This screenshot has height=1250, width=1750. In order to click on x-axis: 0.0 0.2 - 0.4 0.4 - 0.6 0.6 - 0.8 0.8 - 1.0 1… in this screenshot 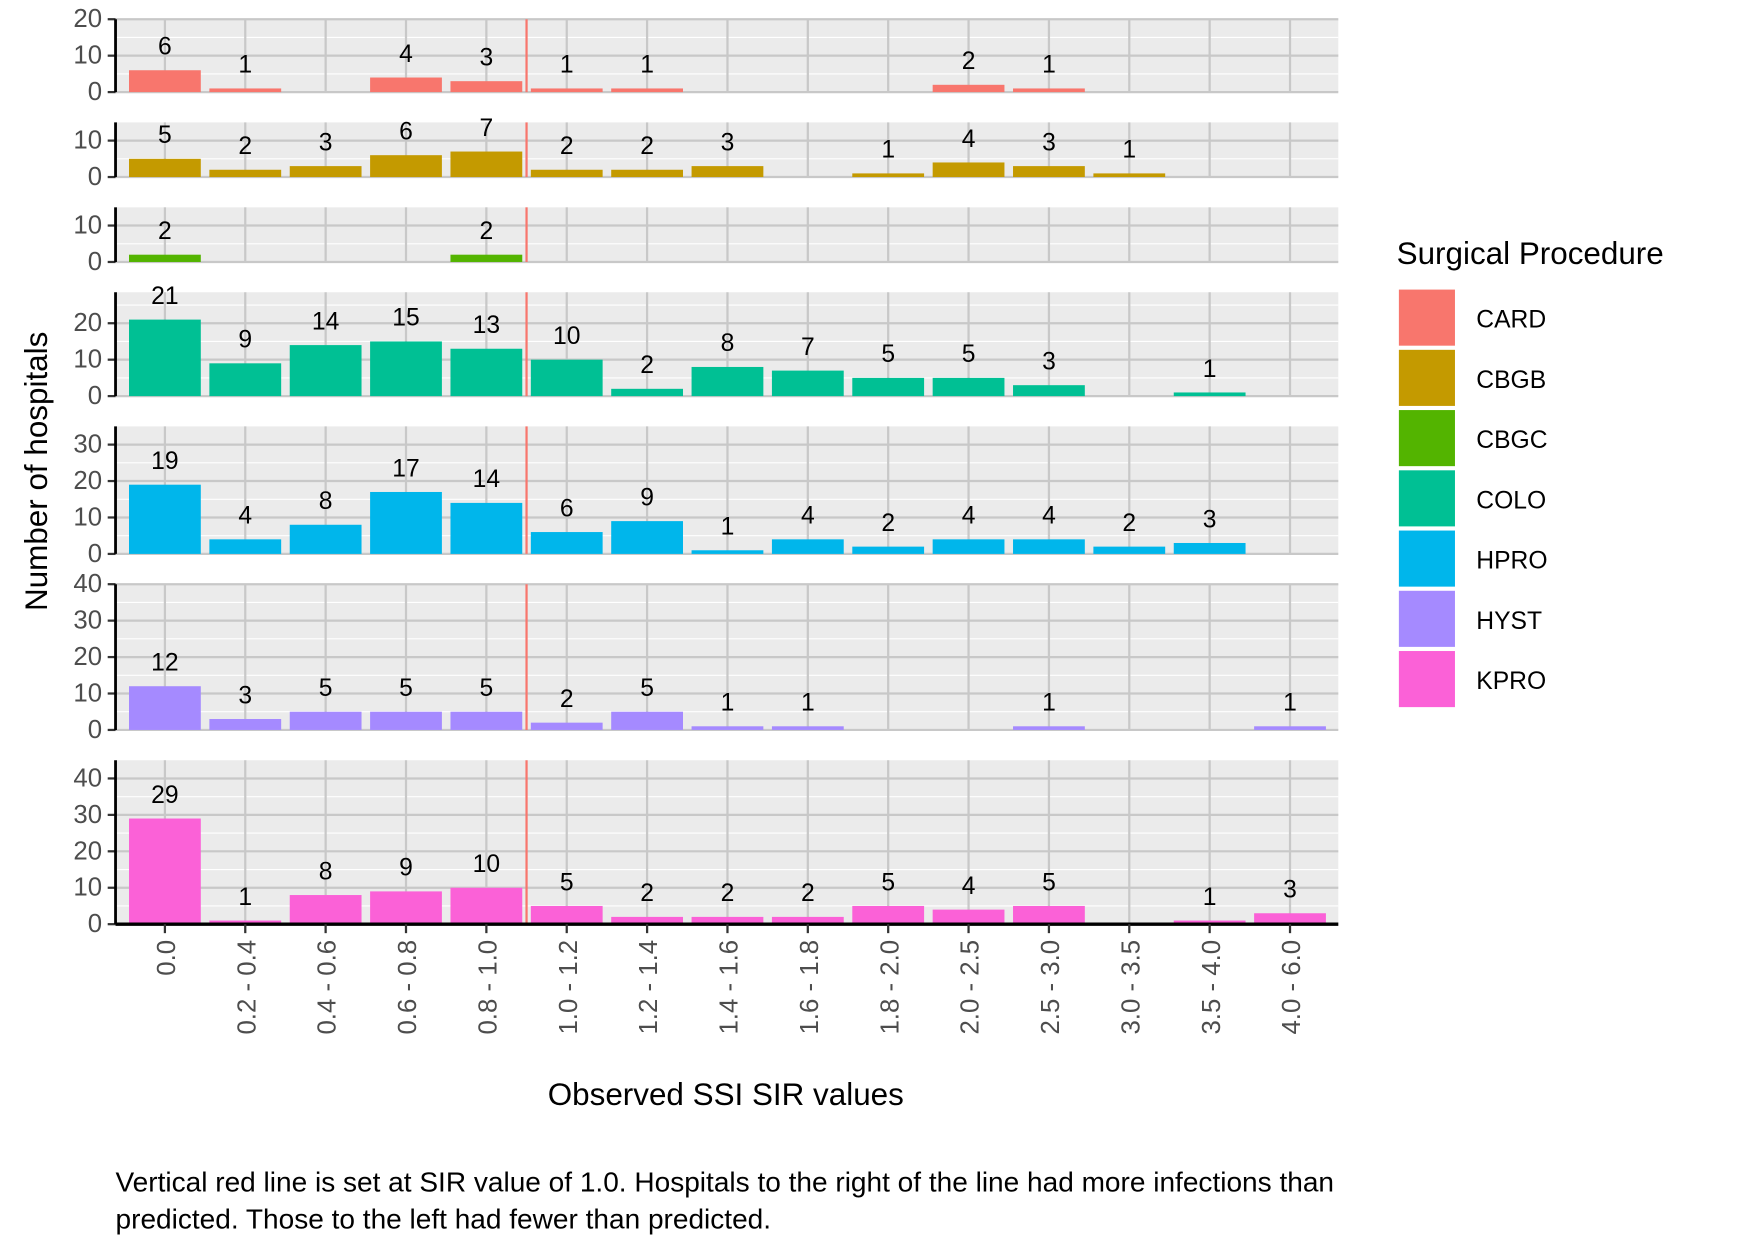, I will do `click(727, 978)`.